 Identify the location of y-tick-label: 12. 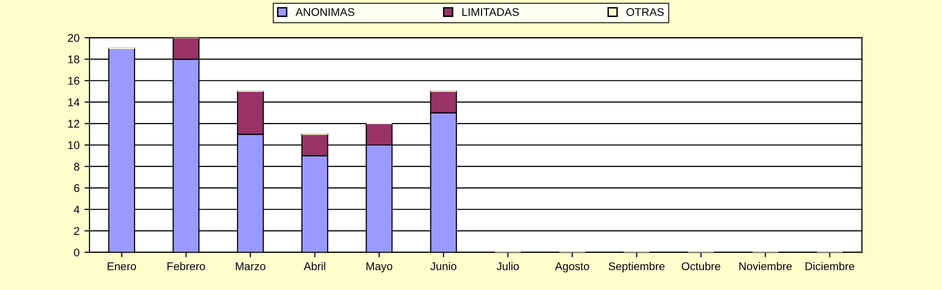
(74, 124).